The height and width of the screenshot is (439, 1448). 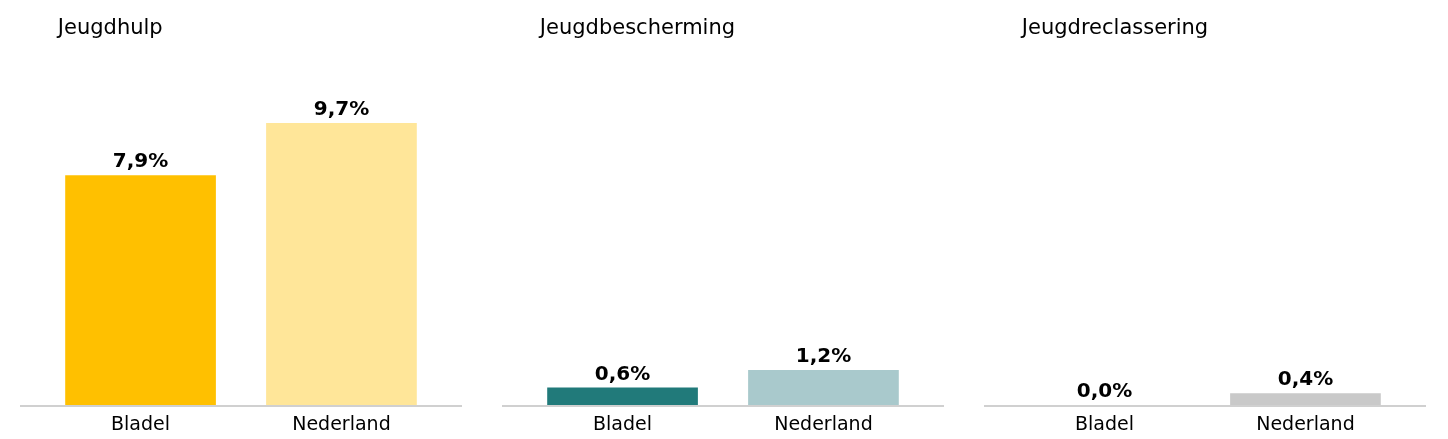 I want to click on chart-title: Jeugdbescherming, so click(x=636, y=27).